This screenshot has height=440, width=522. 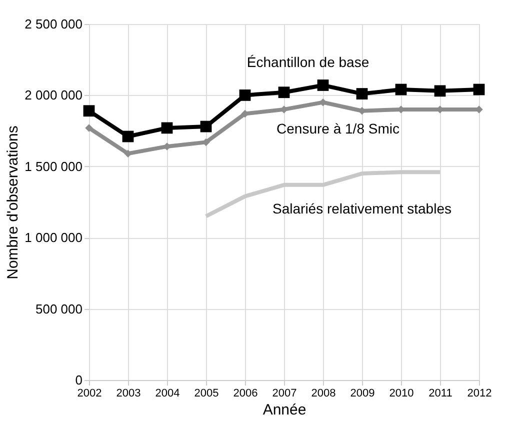 I want to click on y-axis-title: Nombre d'observations, so click(x=13, y=203).